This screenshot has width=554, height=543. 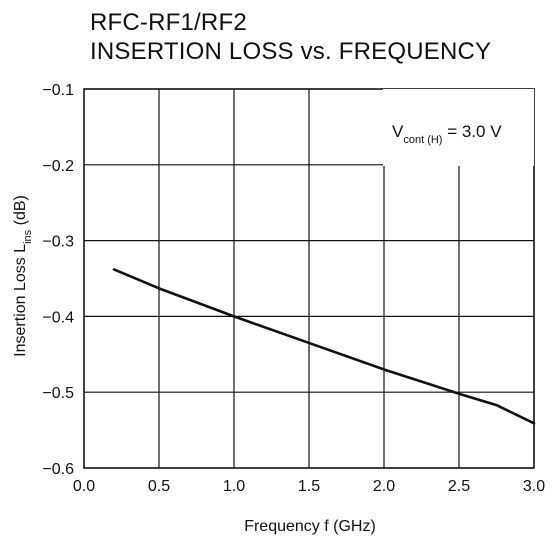 What do you see at coordinates (459, 486) in the screenshot?
I see `x-tick-label: 2.5` at bounding box center [459, 486].